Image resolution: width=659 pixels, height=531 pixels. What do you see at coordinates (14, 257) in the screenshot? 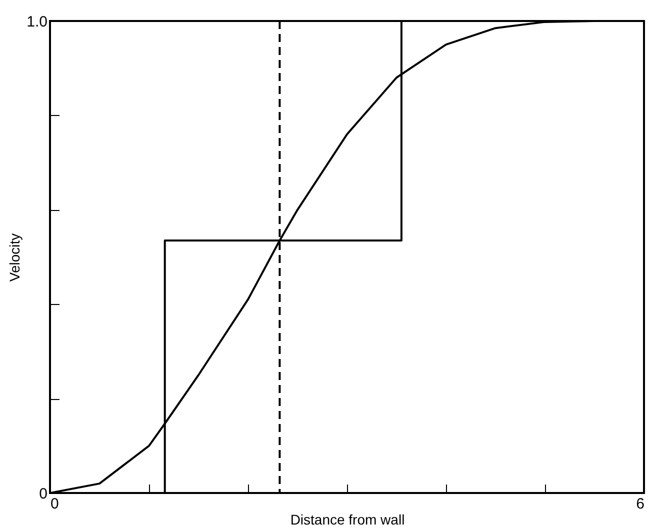
I see `y-axis-title: Velocity` at bounding box center [14, 257].